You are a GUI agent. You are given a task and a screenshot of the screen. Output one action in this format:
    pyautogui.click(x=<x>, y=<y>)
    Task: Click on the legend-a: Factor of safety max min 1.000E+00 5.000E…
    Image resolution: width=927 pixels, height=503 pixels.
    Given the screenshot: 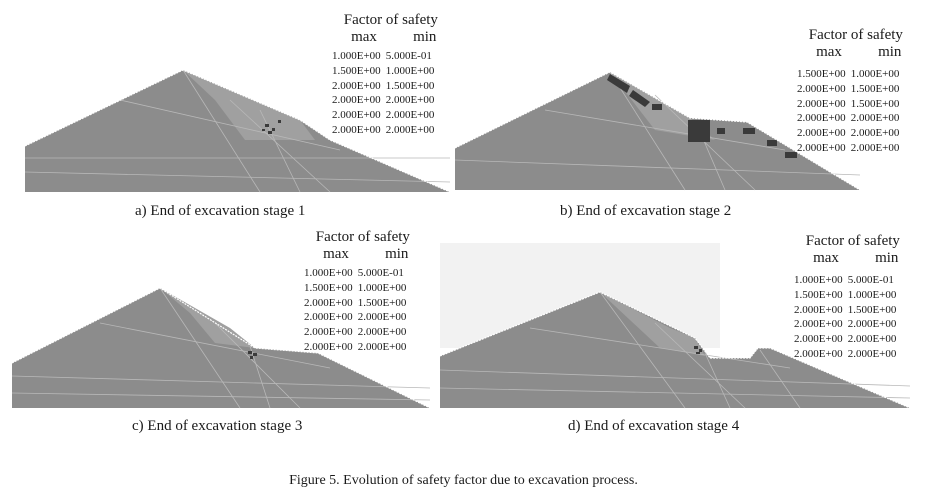 What is the action you would take?
    pyautogui.click(x=391, y=75)
    